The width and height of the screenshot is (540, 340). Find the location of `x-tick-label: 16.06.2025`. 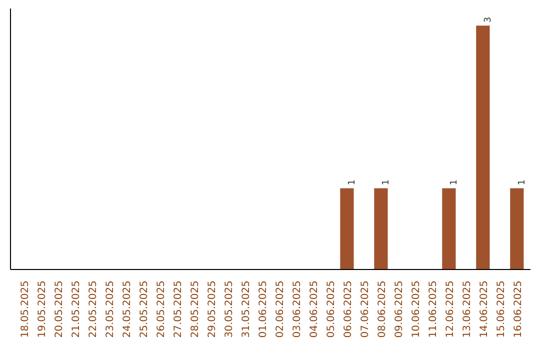

x-tick-label: 16.06.2025 is located at coordinates (518, 309).